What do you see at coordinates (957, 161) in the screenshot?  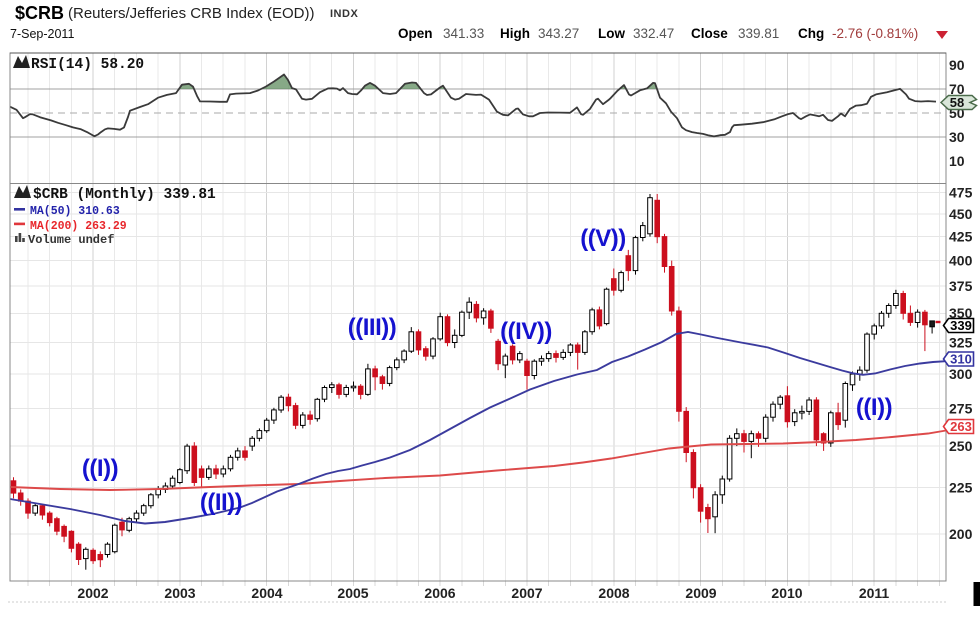 I see `svg-text: 10` at bounding box center [957, 161].